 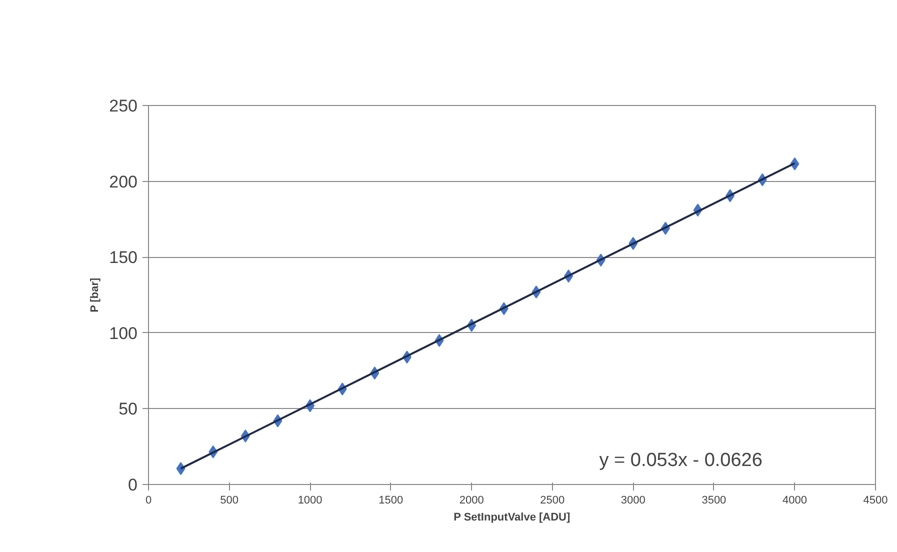 I want to click on y-tick-label: 150, so click(x=123, y=258).